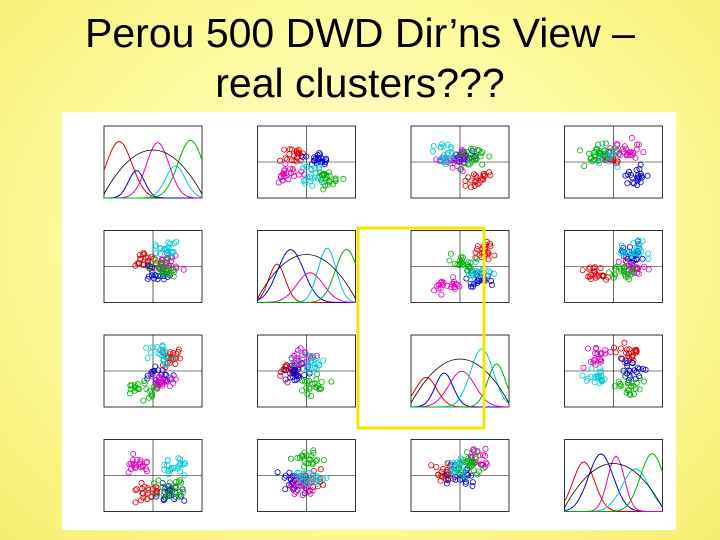  What do you see at coordinates (153, 162) in the screenshot?
I see `panel-frame` at bounding box center [153, 162].